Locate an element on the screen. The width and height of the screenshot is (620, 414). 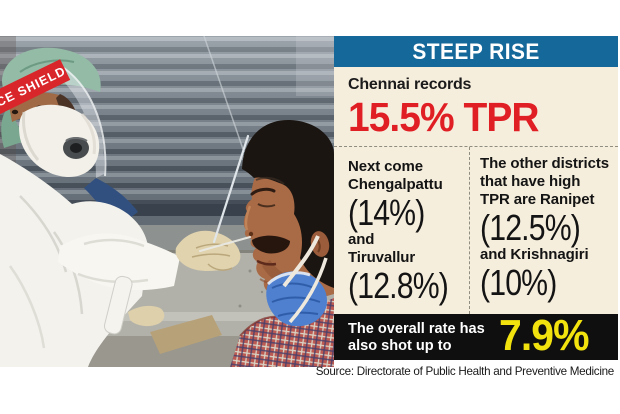
glove is located at coordinates (208, 251).